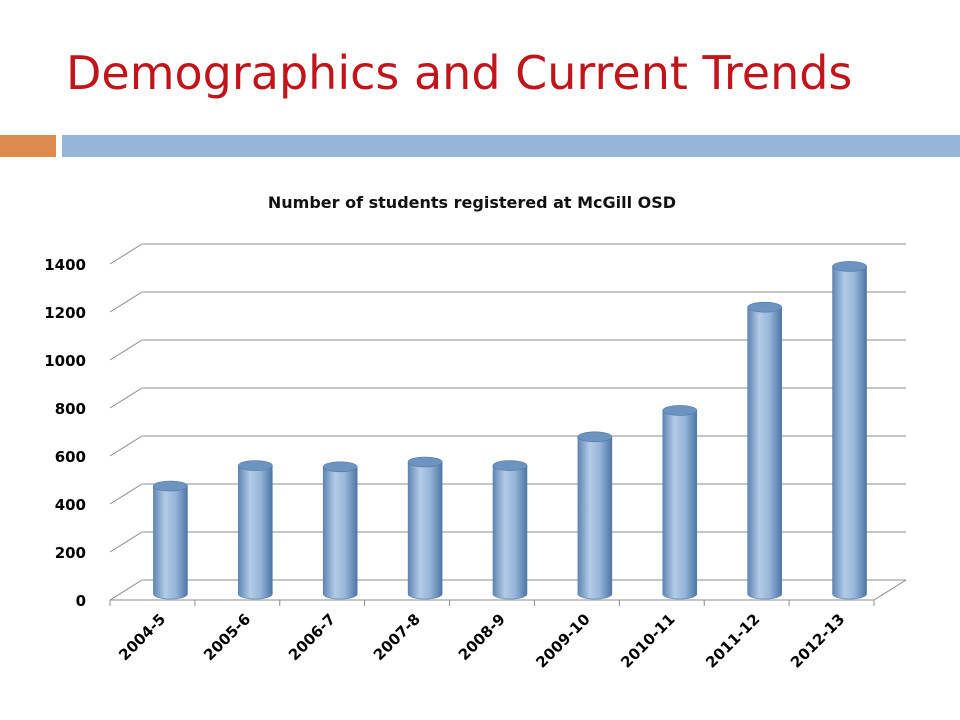 The height and width of the screenshot is (720, 960). I want to click on x-tick-label: 2005-6, so click(227, 637).